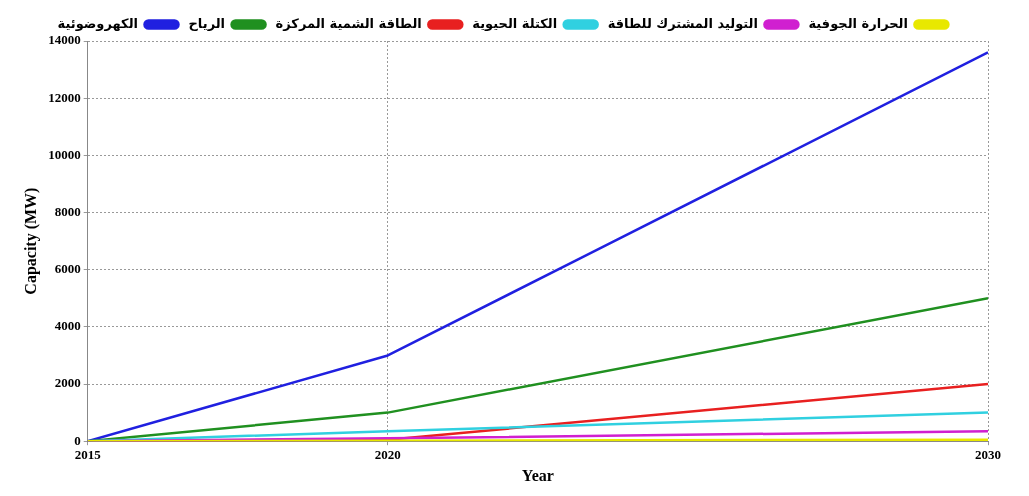  I want to click on y-tick-label: 6000, so click(67, 269).